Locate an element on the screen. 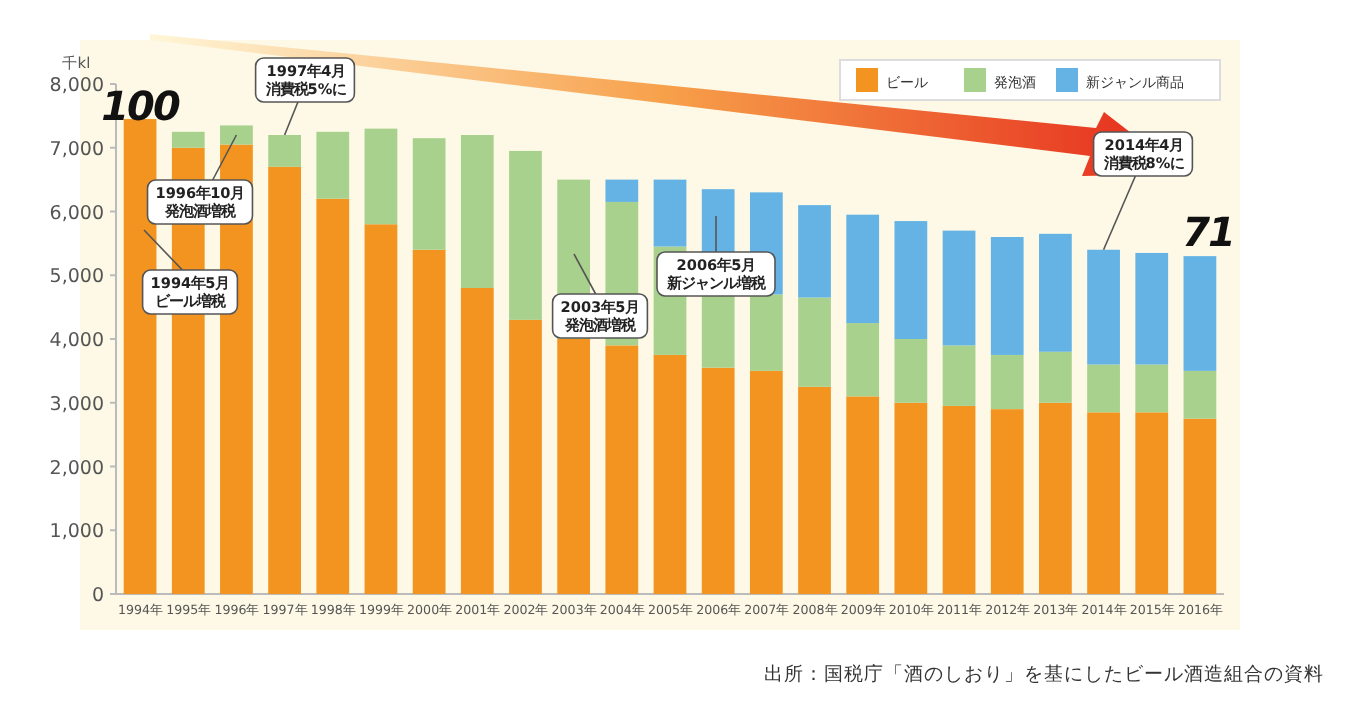  y-tick-label: 2,000 is located at coordinates (76, 468).